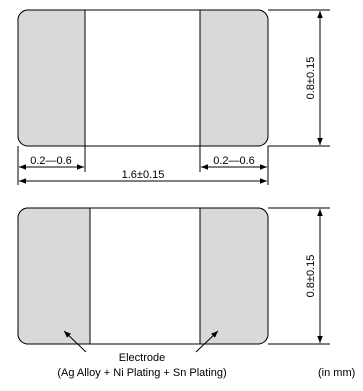 This screenshot has width=363, height=391. I want to click on callout-electrode-label: Electrode, so click(142, 358).